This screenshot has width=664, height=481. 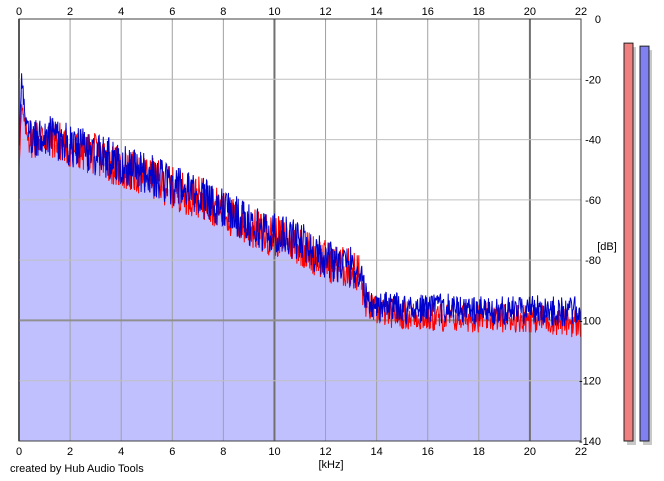 What do you see at coordinates (479, 452) in the screenshot?
I see `x-tick-label-bottom: 18` at bounding box center [479, 452].